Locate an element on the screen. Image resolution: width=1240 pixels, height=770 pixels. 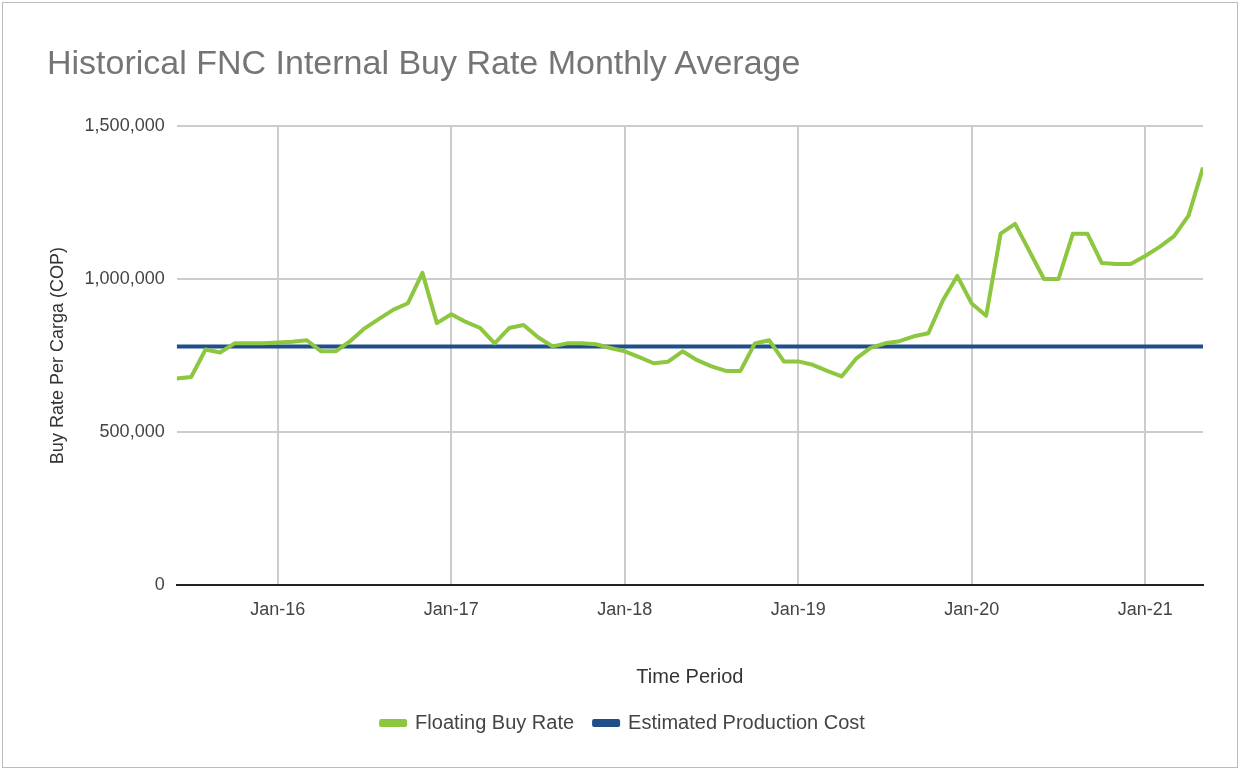
y-axis-title: Buy Rate Per Carga (COP) is located at coordinates (56, 356).